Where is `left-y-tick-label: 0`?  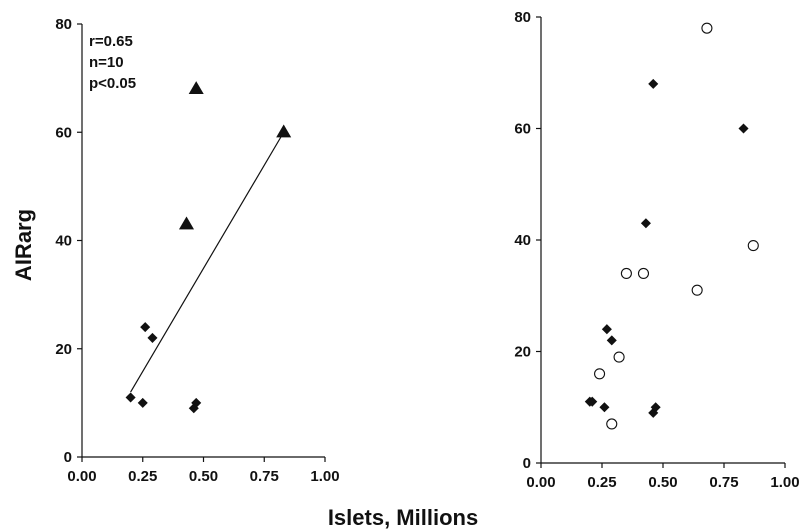
left-y-tick-label: 0 is located at coordinates (68, 457).